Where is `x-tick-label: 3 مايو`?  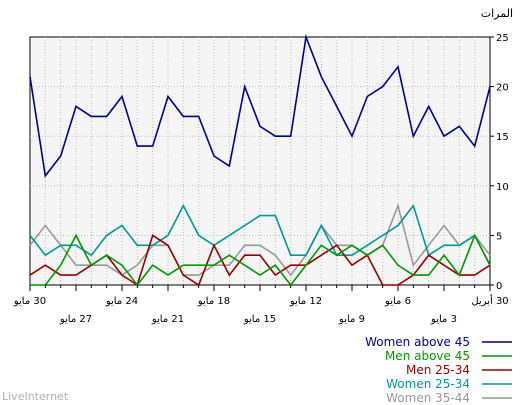
x-tick-label: 3 مايو is located at coordinates (443, 319).